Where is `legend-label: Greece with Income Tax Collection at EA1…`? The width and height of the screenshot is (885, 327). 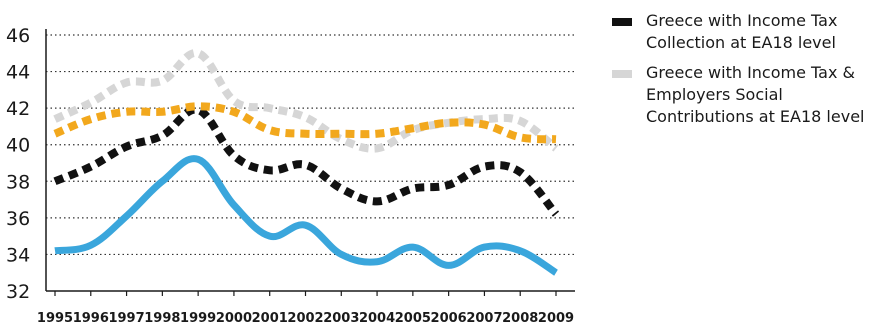
legend-label: Greece with Income Tax Collection at EA1… is located at coordinates (742, 31).